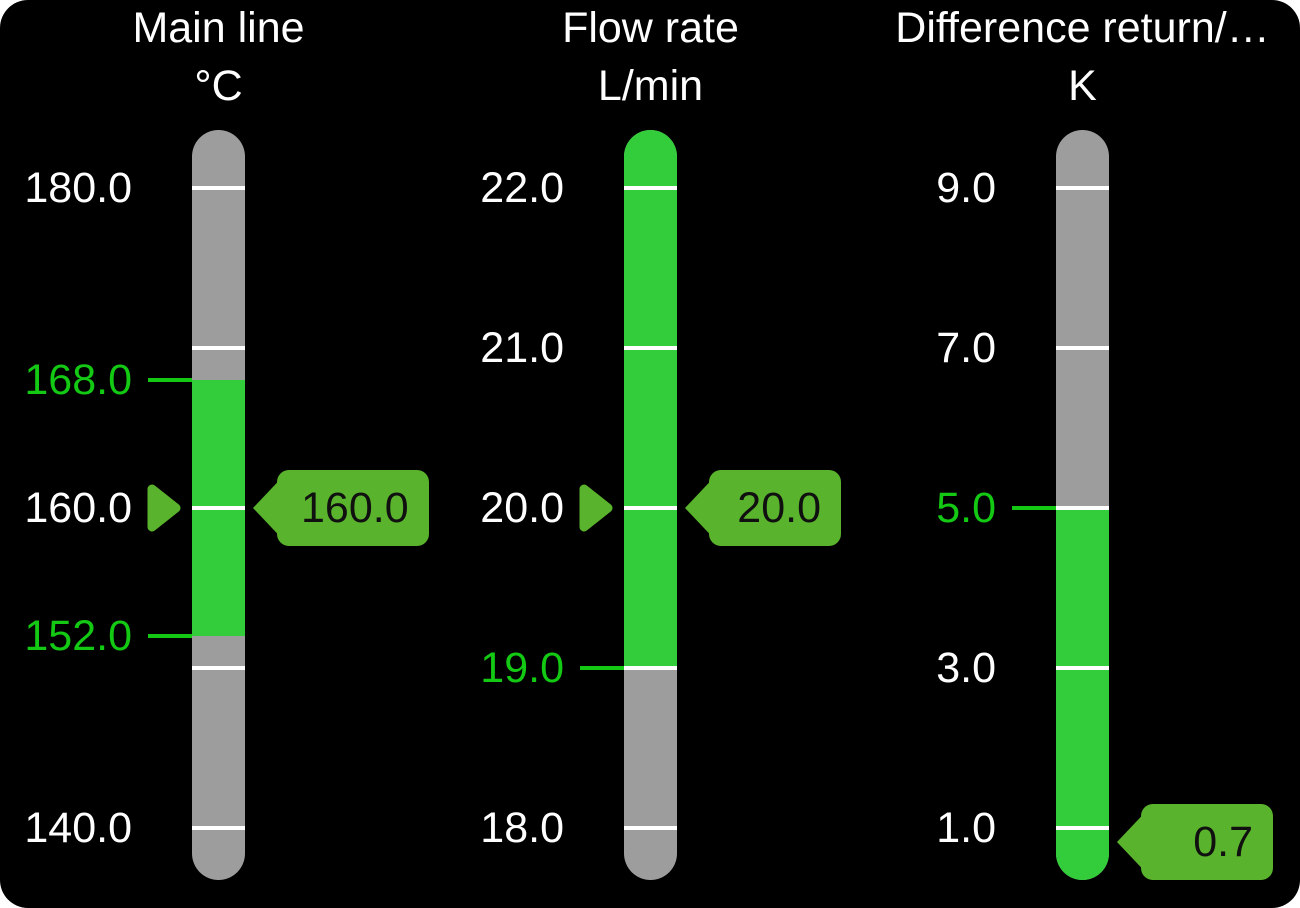  I want to click on scale-label: 21.0, so click(522, 348).